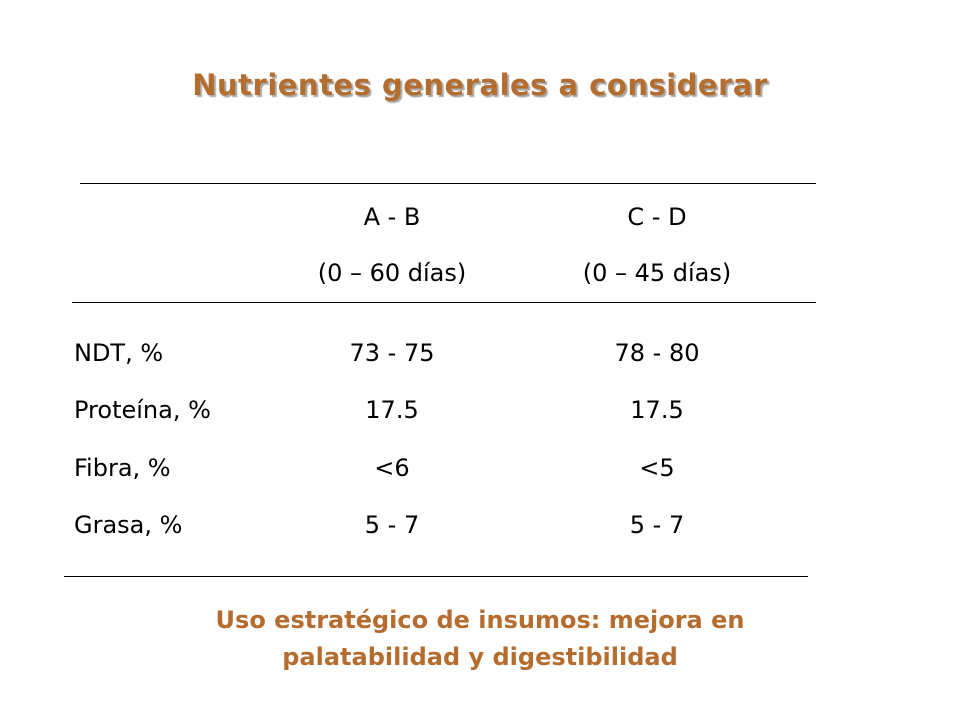 The height and width of the screenshot is (720, 960). I want to click on row-label-proteina: Proteína, %, so click(142, 410).